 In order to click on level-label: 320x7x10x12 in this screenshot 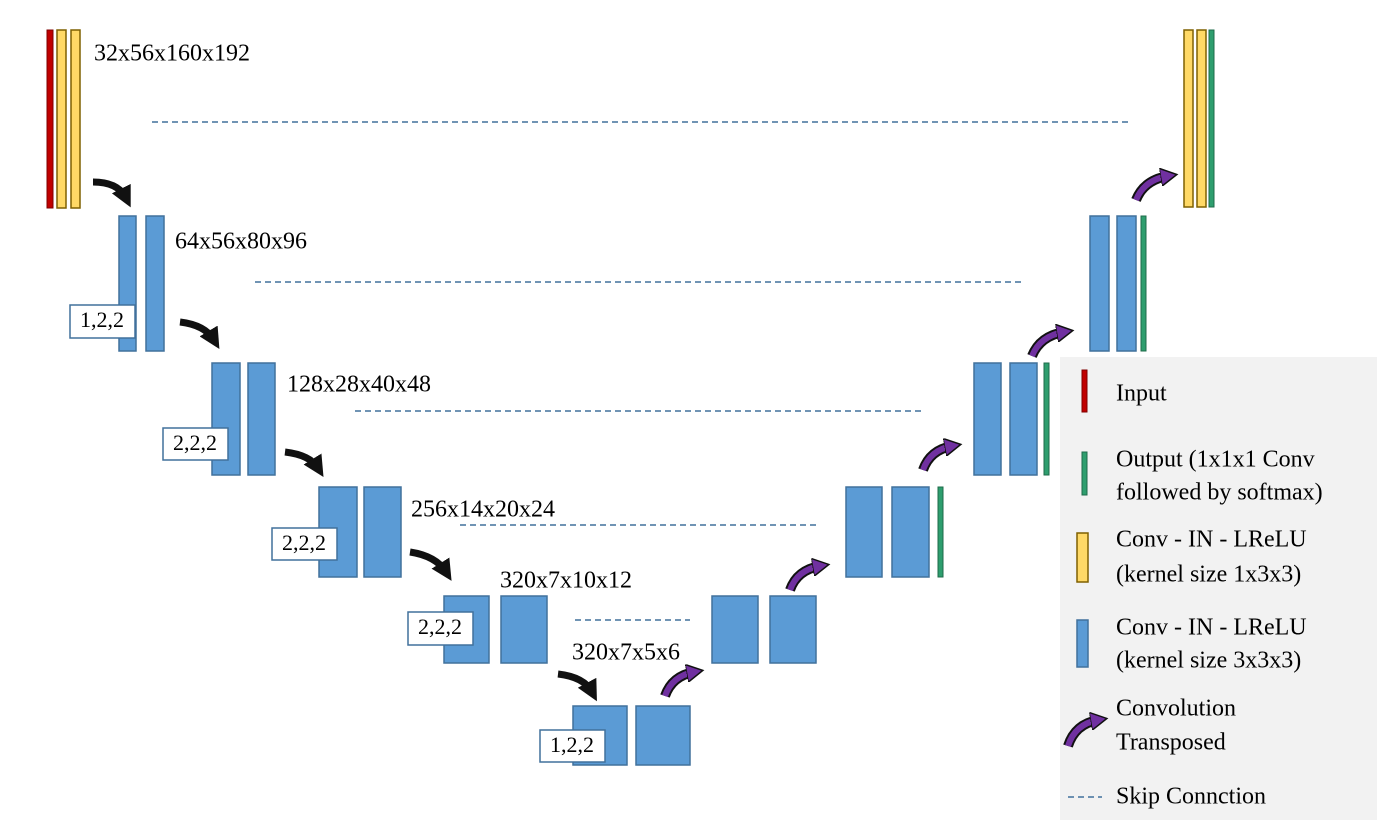, I will do `click(566, 581)`.